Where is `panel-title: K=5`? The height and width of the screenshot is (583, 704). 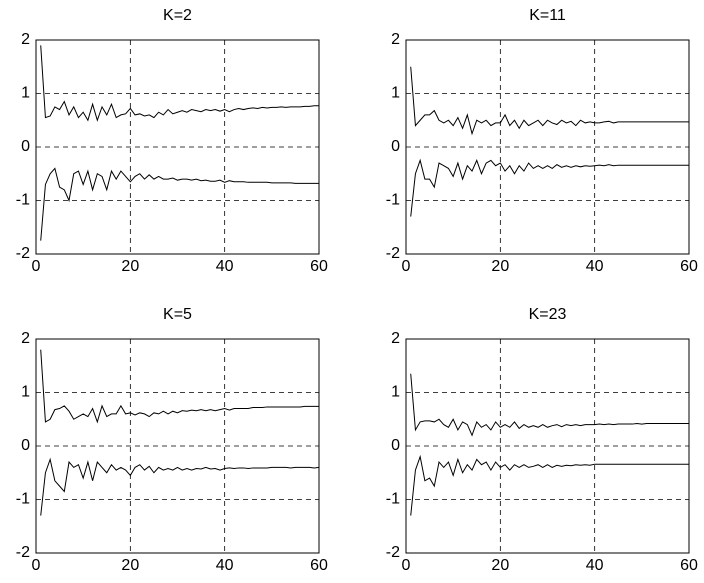 panel-title: K=5 is located at coordinates (177, 314).